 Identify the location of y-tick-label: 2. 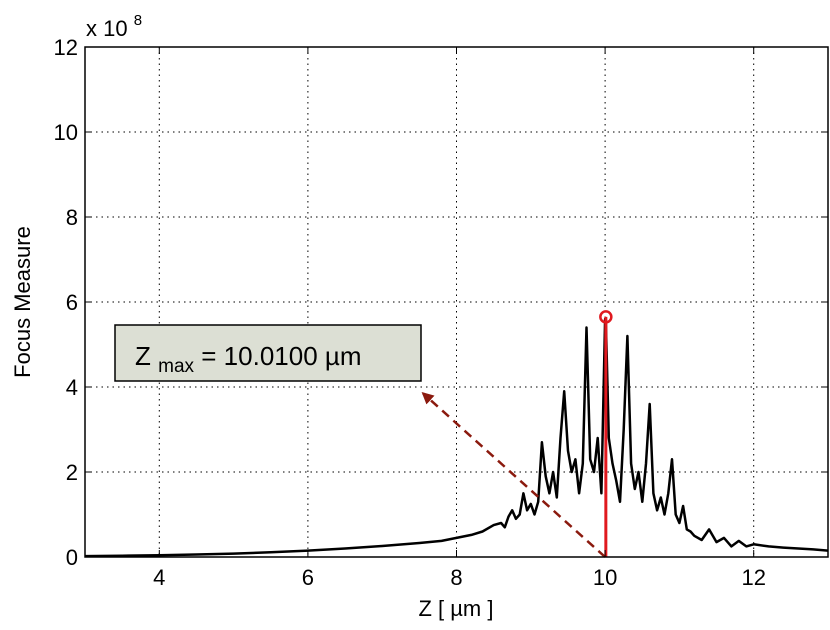
(72, 472).